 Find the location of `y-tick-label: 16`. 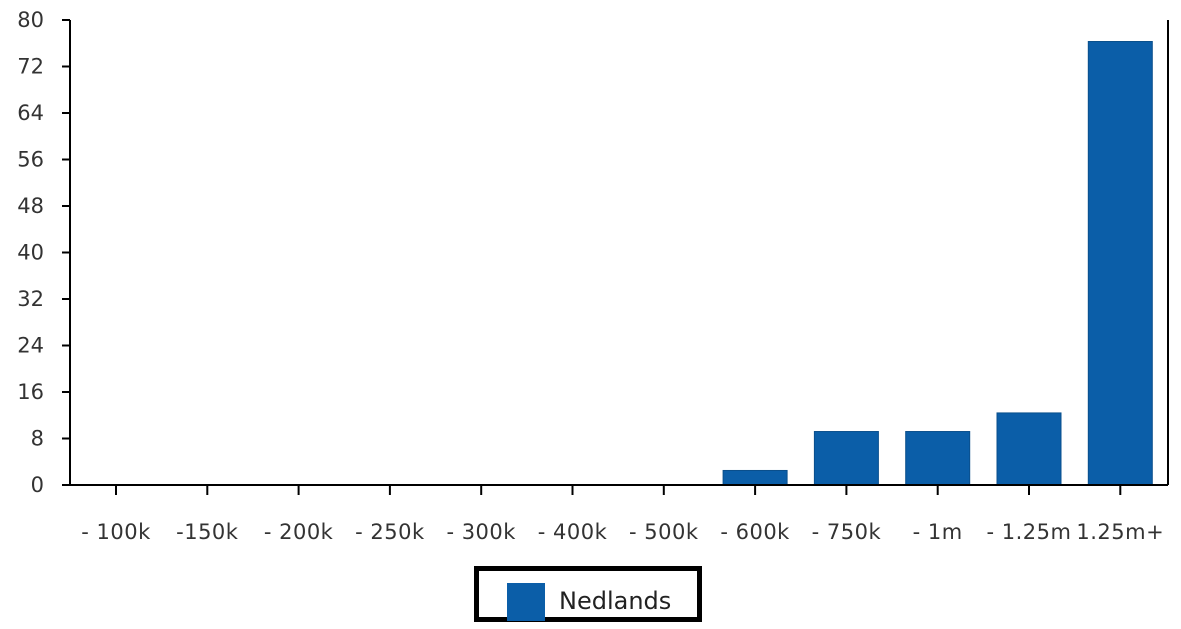

y-tick-label: 16 is located at coordinates (30, 392).